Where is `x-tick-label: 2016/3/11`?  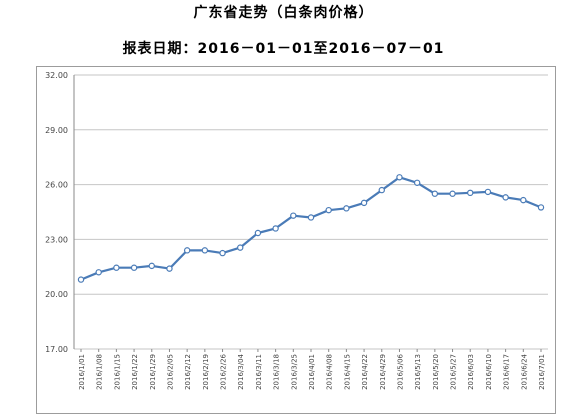
x-tick-label: 2016/3/11 is located at coordinates (259, 372).